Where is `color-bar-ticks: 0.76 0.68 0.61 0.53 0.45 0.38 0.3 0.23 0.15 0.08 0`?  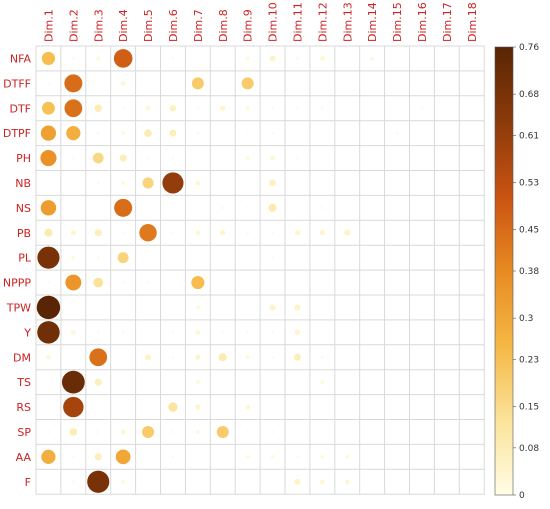 color-bar-ticks: 0.76 0.68 0.61 0.53 0.45 0.38 0.3 0.23 0.15 0.08 0 is located at coordinates (526, 272).